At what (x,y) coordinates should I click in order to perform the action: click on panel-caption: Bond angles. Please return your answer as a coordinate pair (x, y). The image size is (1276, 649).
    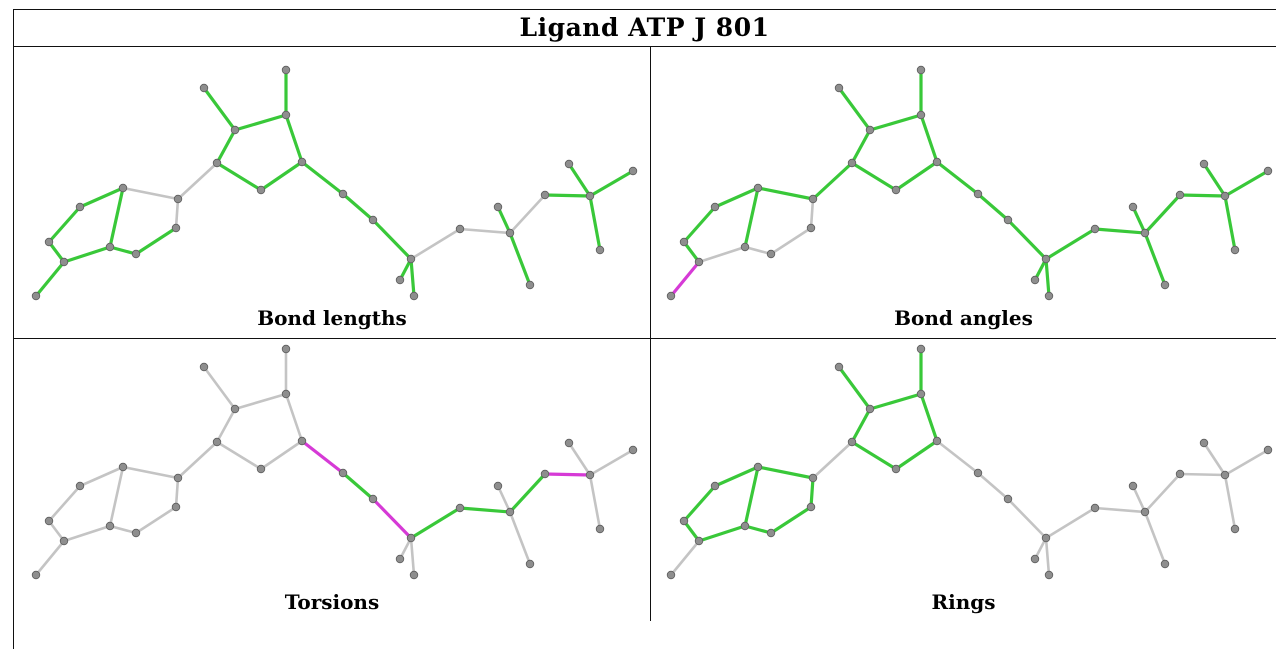
    Looking at the image, I should click on (963, 318).